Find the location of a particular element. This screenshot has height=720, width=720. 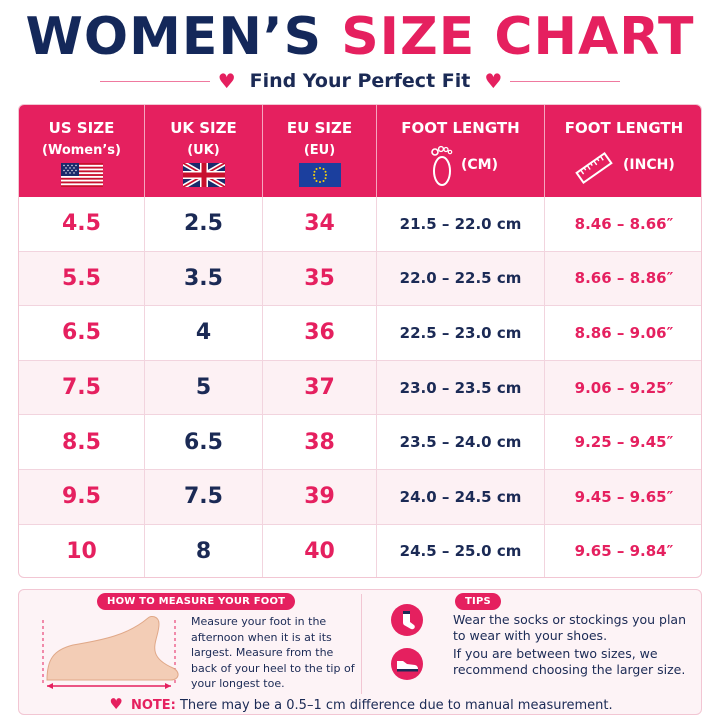

cell-cm: 24.5 – 25.0 cm is located at coordinates (461, 550).